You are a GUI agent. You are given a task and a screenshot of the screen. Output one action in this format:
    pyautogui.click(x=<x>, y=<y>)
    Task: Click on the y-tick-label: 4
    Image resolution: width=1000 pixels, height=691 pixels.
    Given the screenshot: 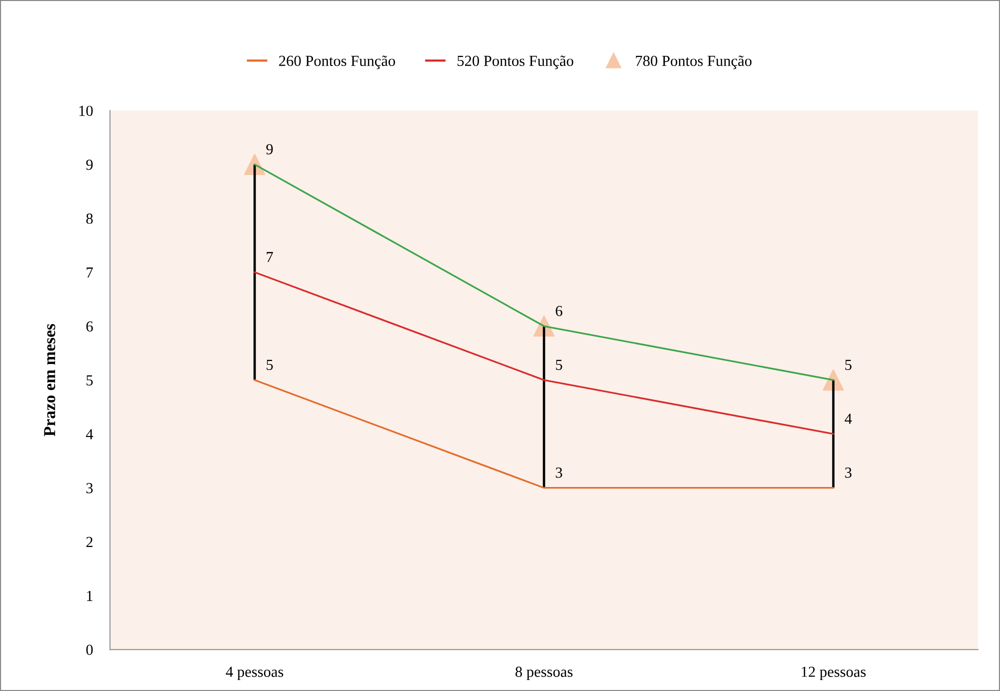 What is the action you would take?
    pyautogui.click(x=90, y=434)
    